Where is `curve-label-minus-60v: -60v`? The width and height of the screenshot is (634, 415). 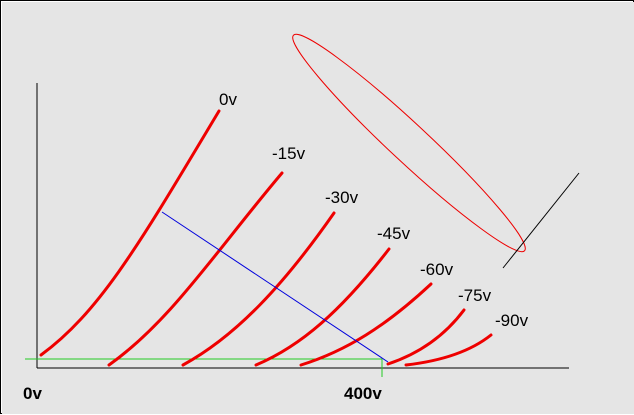
curve-label-minus-60v: -60v is located at coordinates (437, 269).